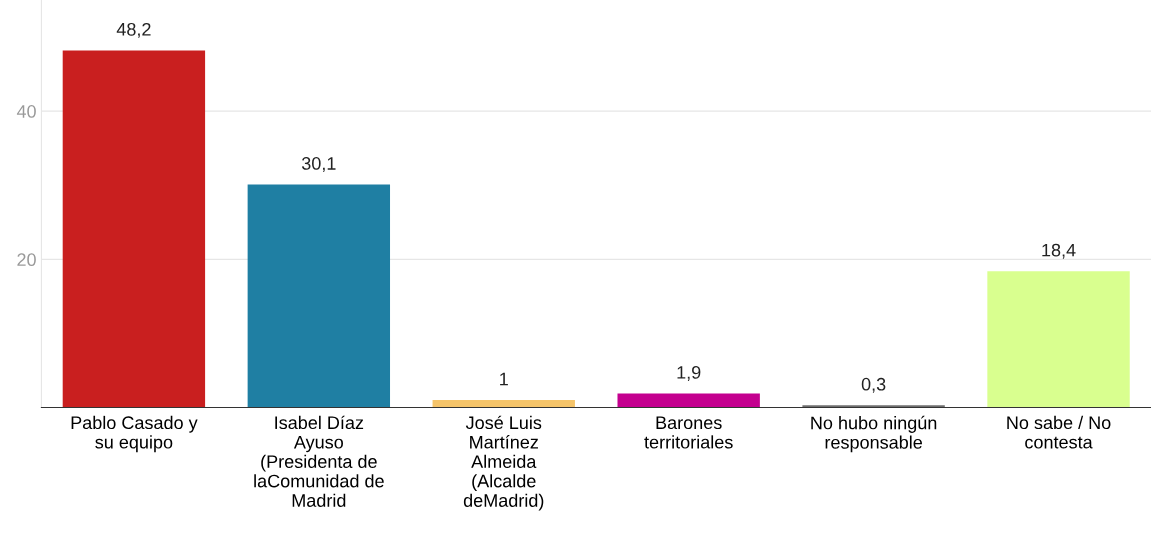  I want to click on data-label: 1, so click(504, 379).